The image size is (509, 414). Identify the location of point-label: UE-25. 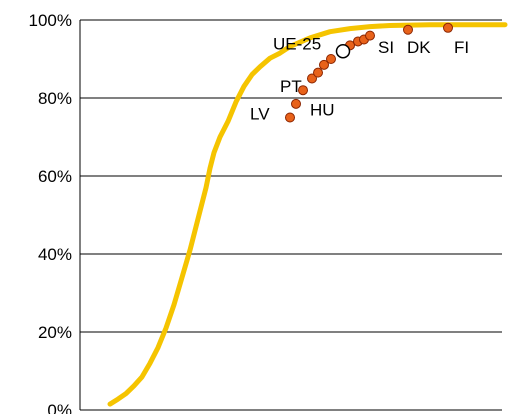
(297, 43).